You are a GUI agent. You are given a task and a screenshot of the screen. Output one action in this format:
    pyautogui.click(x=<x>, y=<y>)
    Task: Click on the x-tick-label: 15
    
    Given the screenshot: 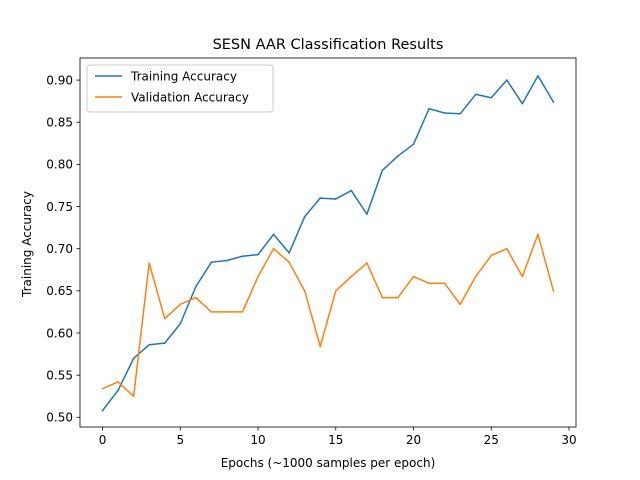 What is the action you would take?
    pyautogui.click(x=335, y=440)
    